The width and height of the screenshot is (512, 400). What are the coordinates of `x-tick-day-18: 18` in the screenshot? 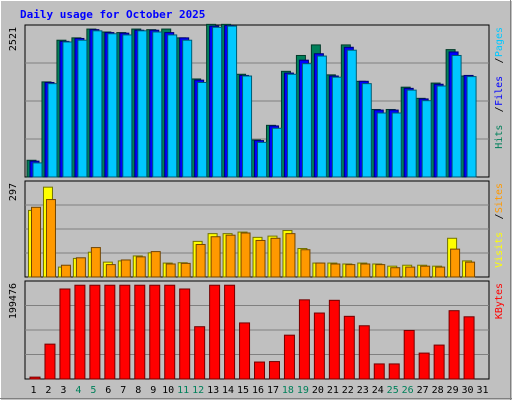 It's located at (288, 390).